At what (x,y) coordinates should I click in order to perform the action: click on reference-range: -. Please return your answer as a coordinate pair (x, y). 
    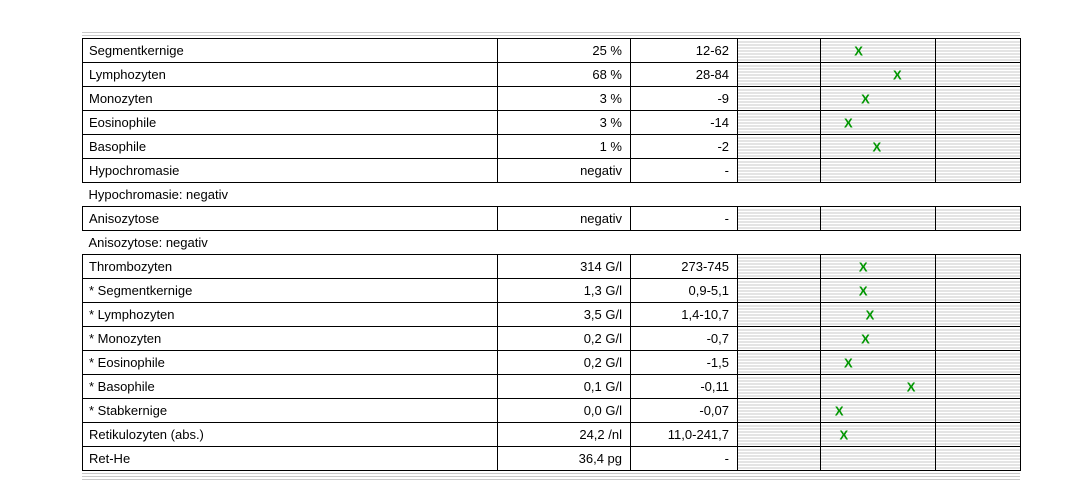
    Looking at the image, I should click on (684, 170).